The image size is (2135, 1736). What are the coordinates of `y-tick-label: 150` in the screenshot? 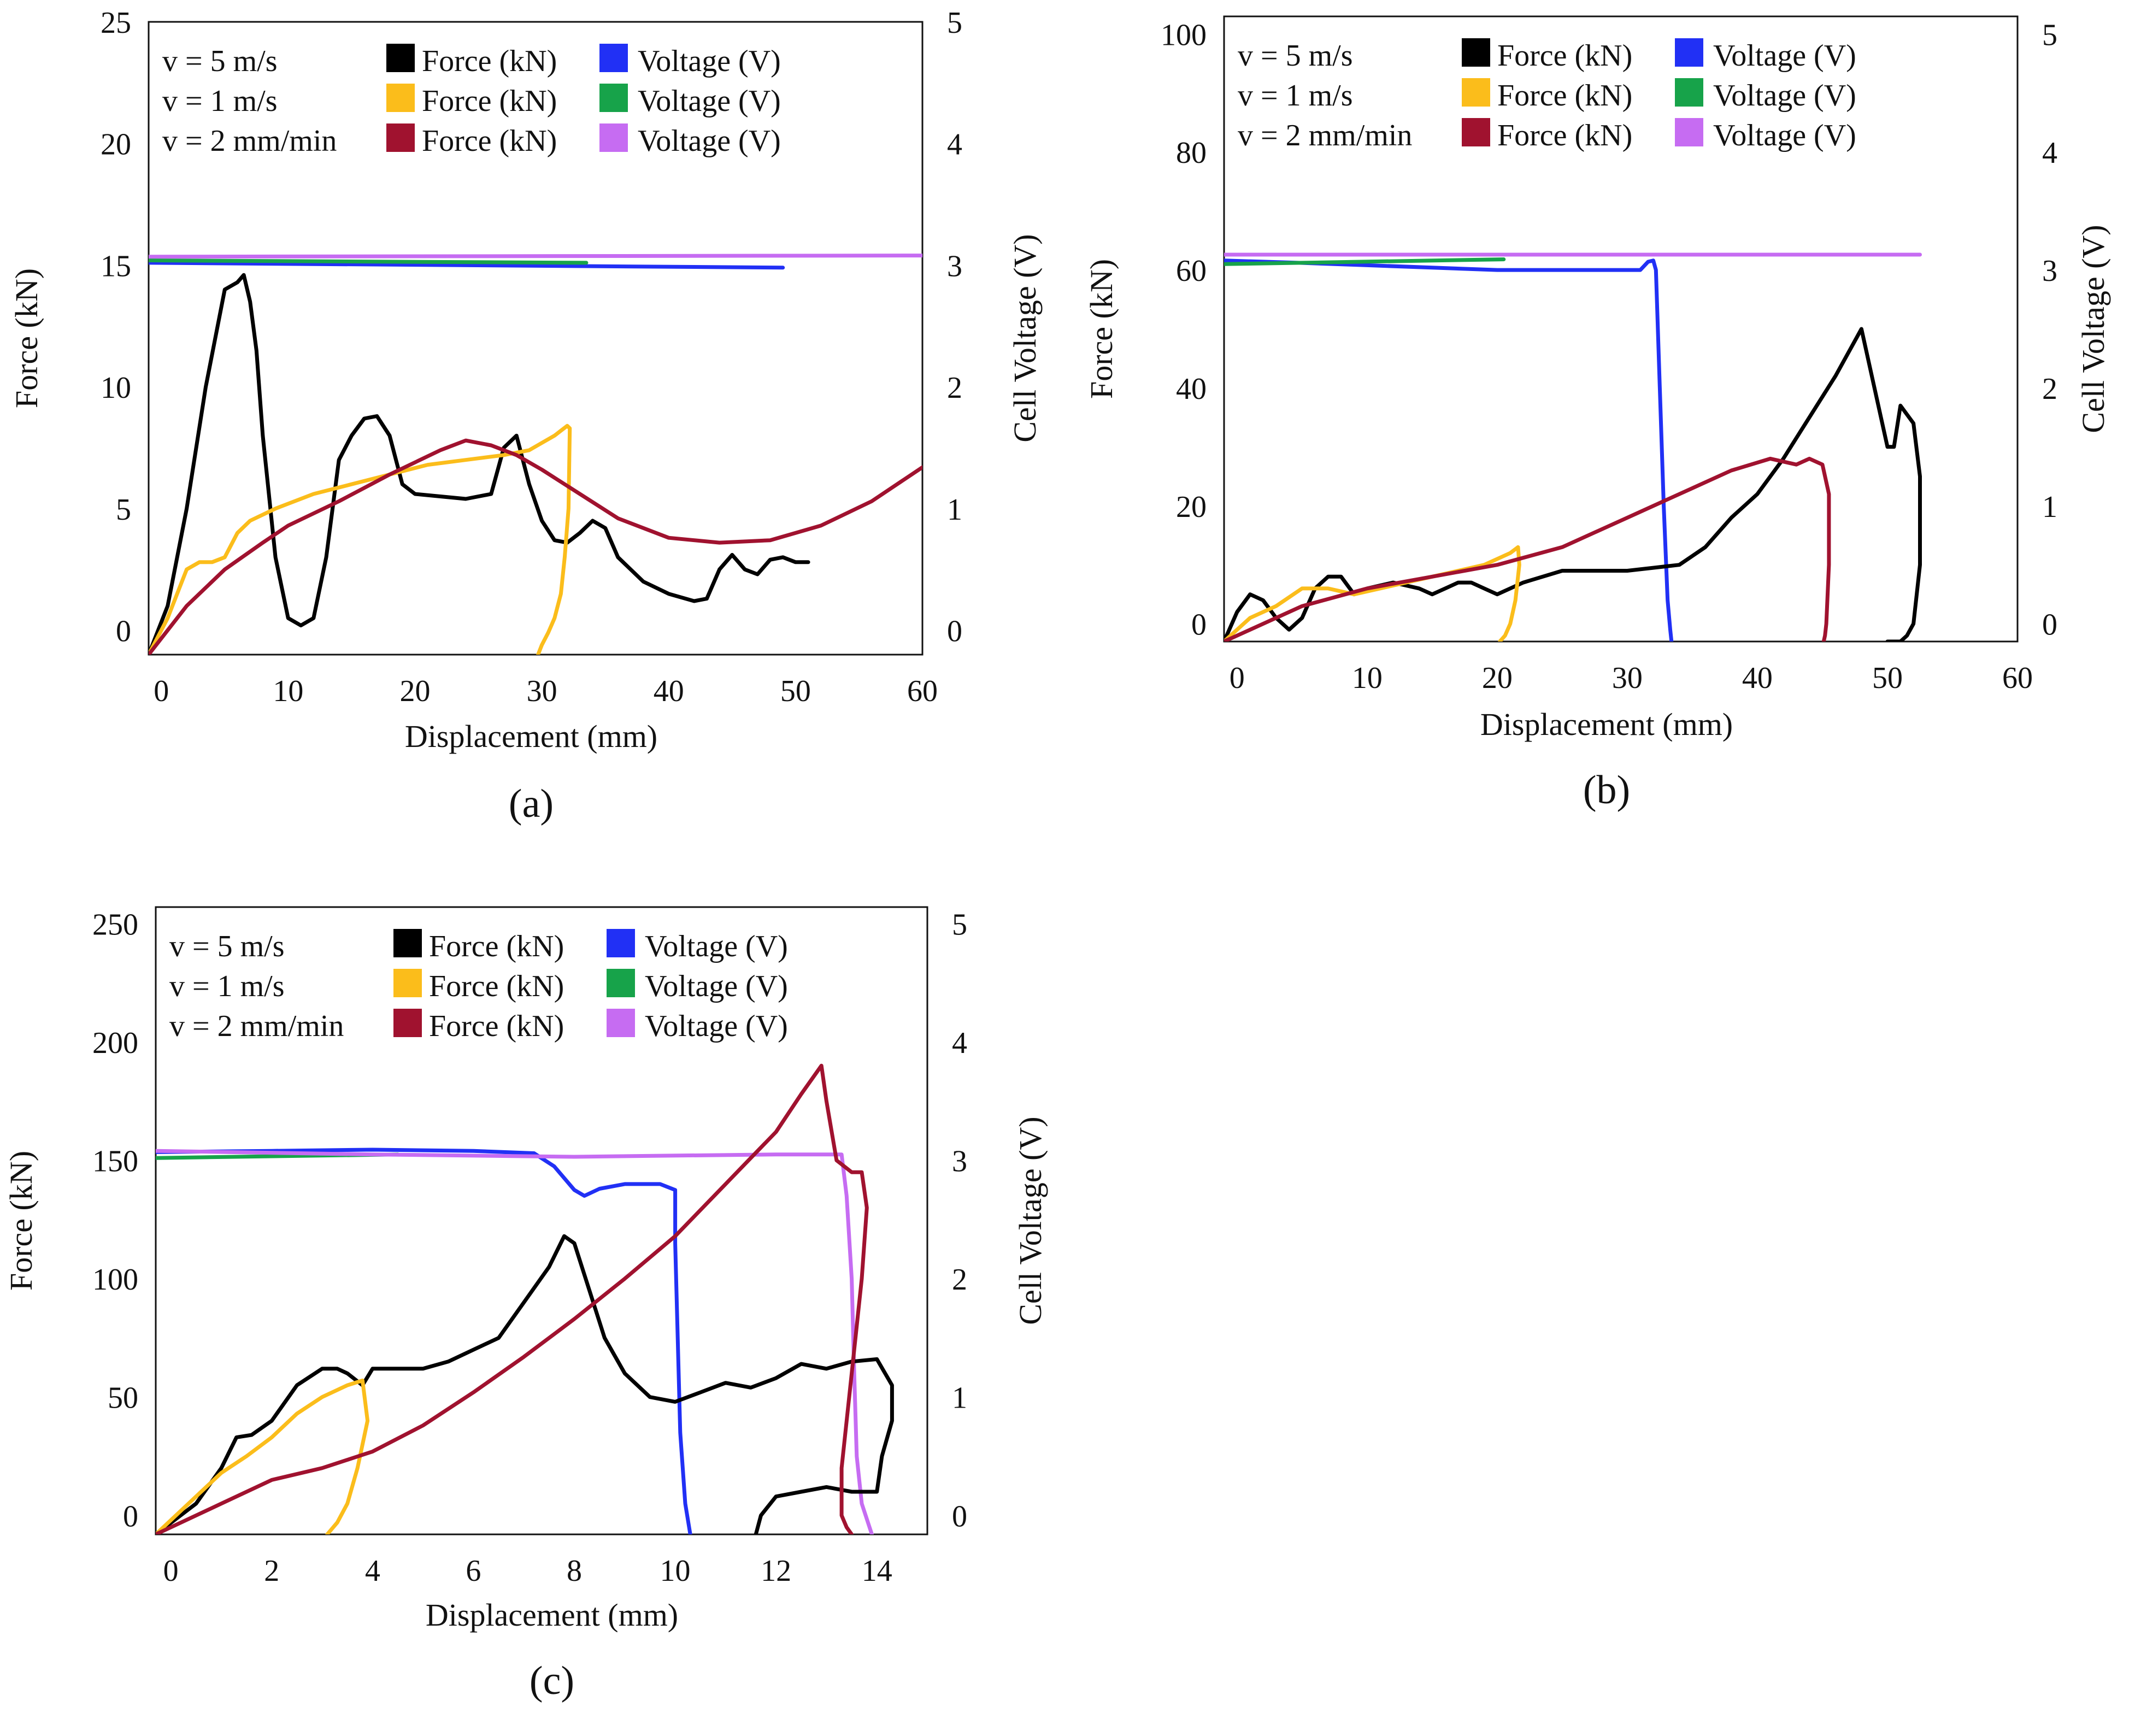 It's located at (115, 1162).